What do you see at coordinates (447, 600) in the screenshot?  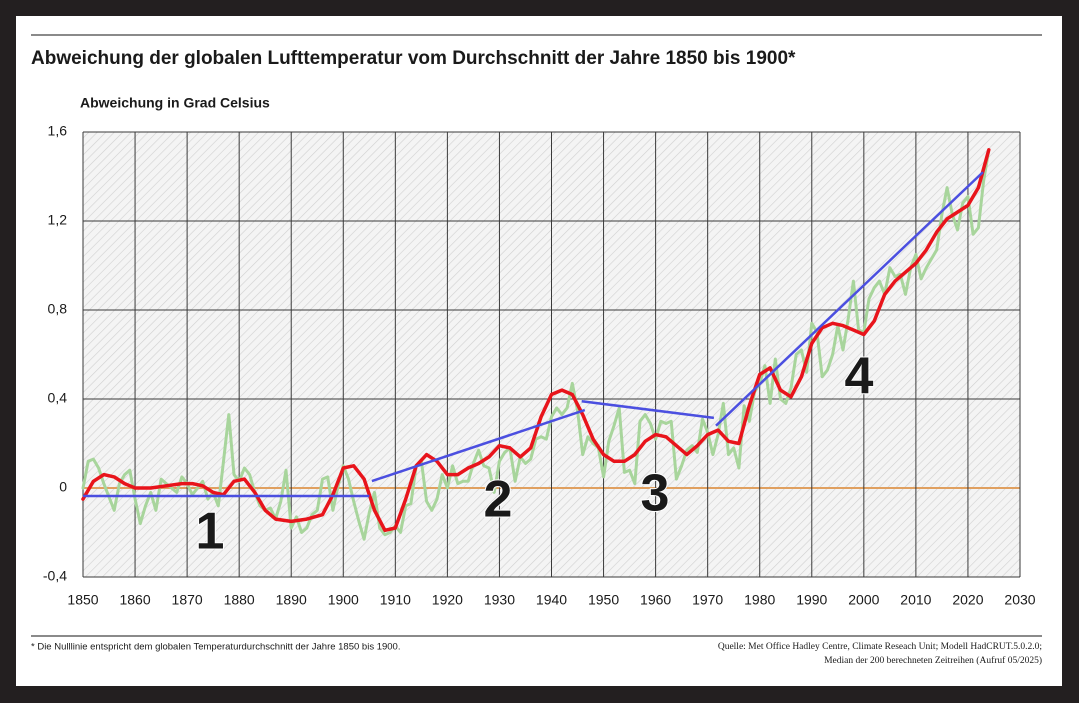 I see `x-tick-label: 1920` at bounding box center [447, 600].